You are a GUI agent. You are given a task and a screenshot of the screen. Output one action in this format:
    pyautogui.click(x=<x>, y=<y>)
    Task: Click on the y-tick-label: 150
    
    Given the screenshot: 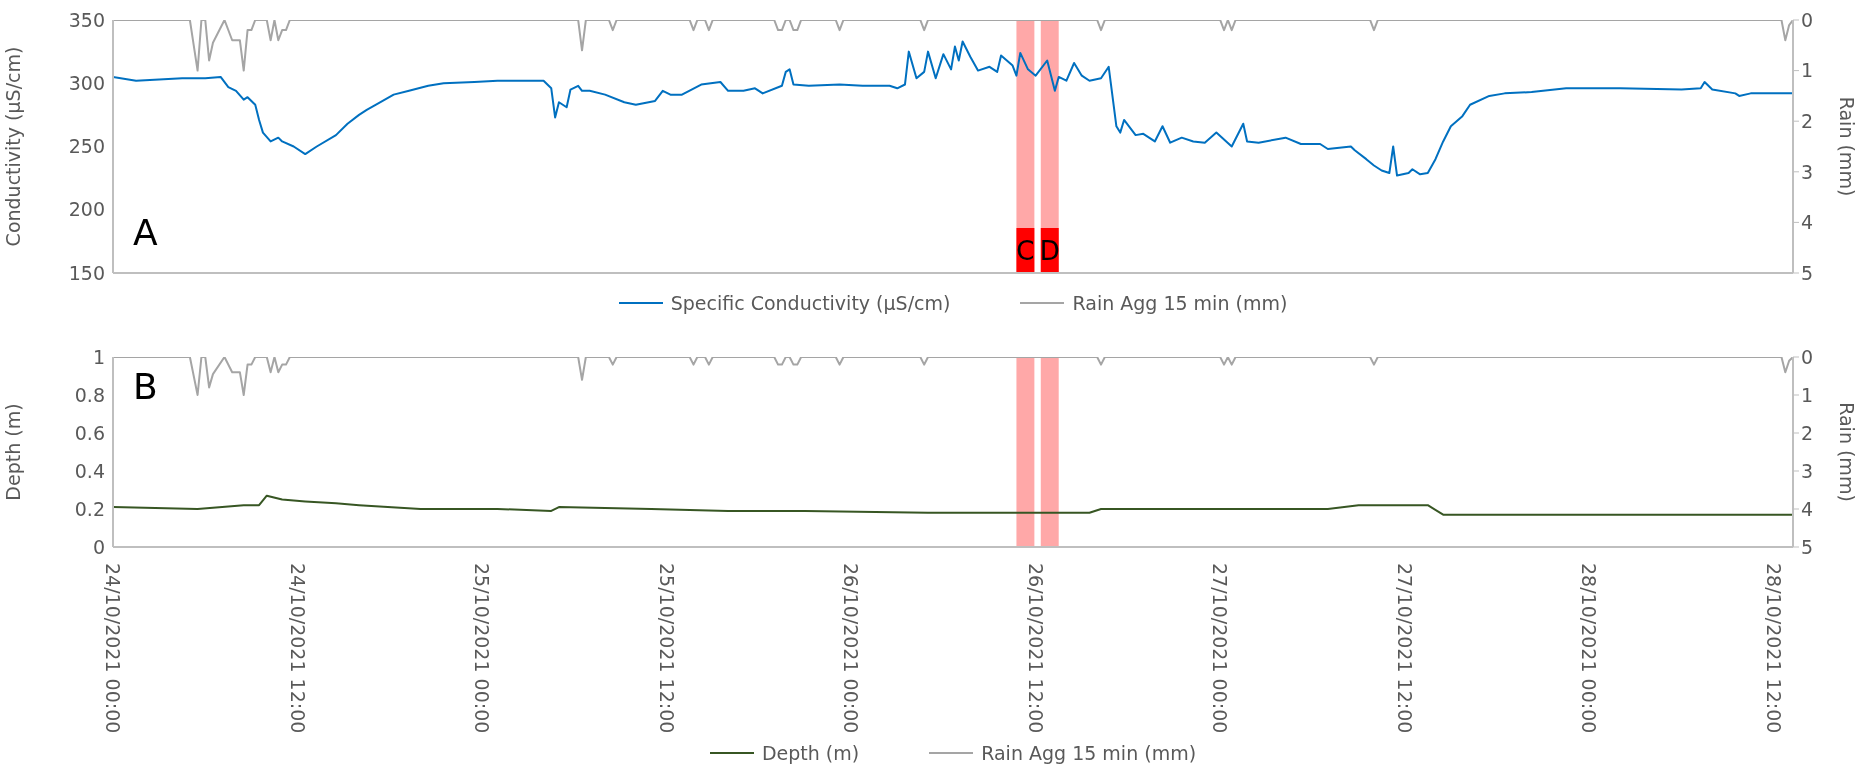 What is the action you would take?
    pyautogui.click(x=86, y=272)
    